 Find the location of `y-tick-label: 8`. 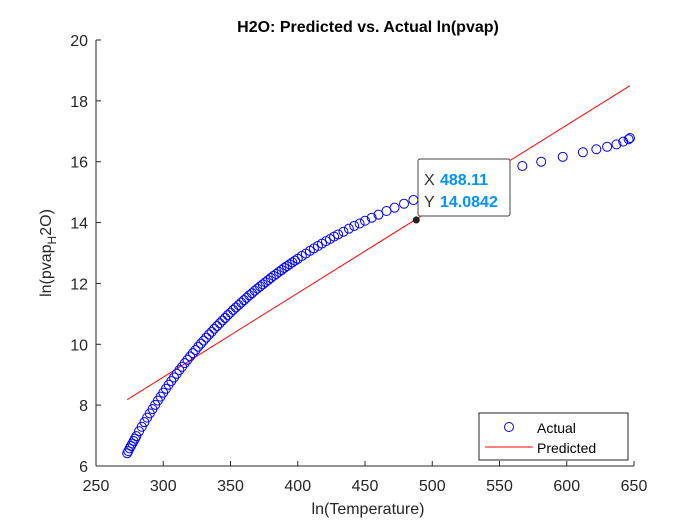

y-tick-label: 8 is located at coordinates (83, 406).